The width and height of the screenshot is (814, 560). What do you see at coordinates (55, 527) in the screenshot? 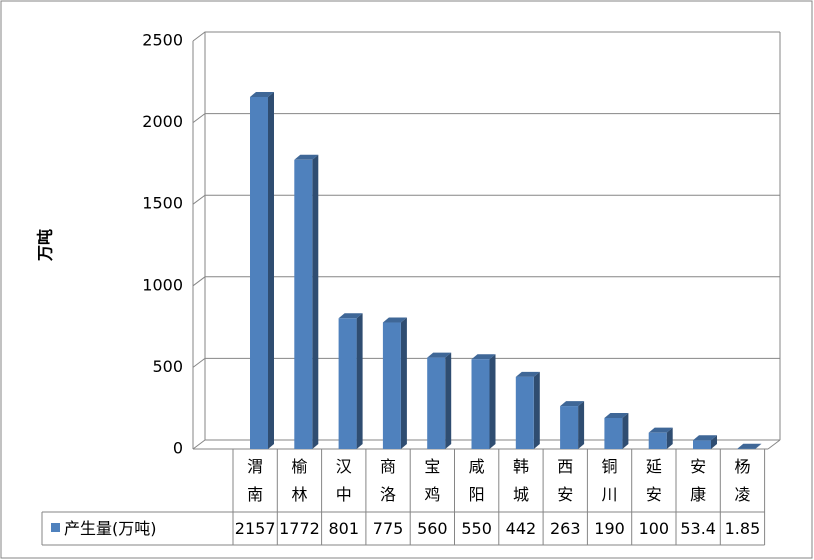
I see `legend-swatch` at bounding box center [55, 527].